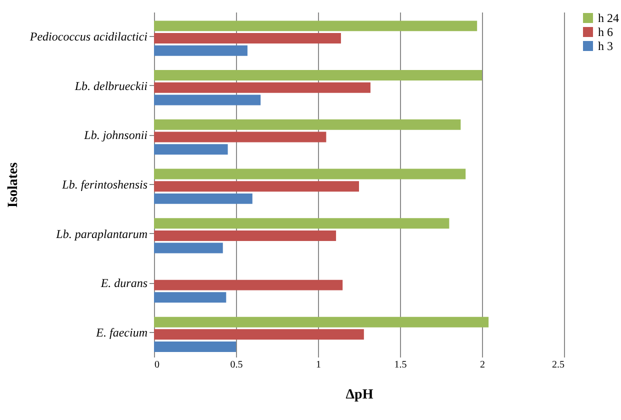 The image size is (621, 420). Describe the element at coordinates (482, 365) in the screenshot. I see `x-tick-label: 2` at that location.